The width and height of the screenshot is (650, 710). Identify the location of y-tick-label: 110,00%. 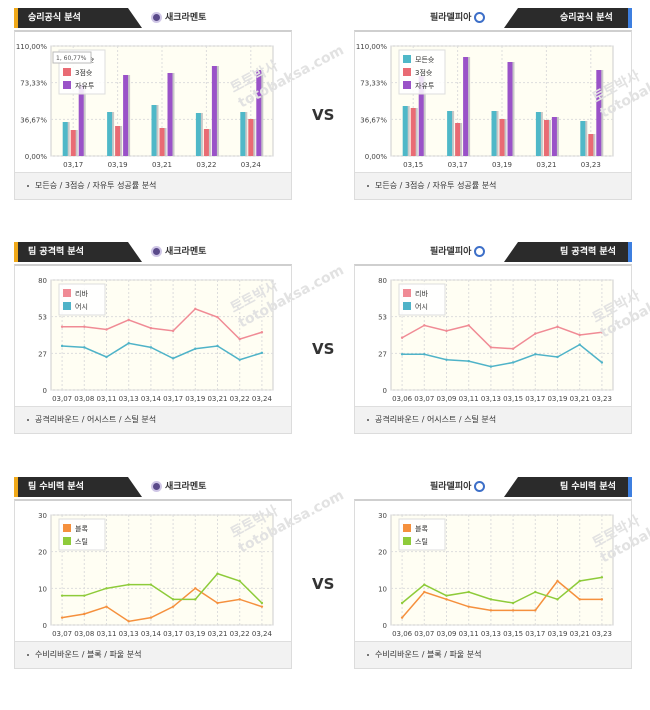
(31, 47).